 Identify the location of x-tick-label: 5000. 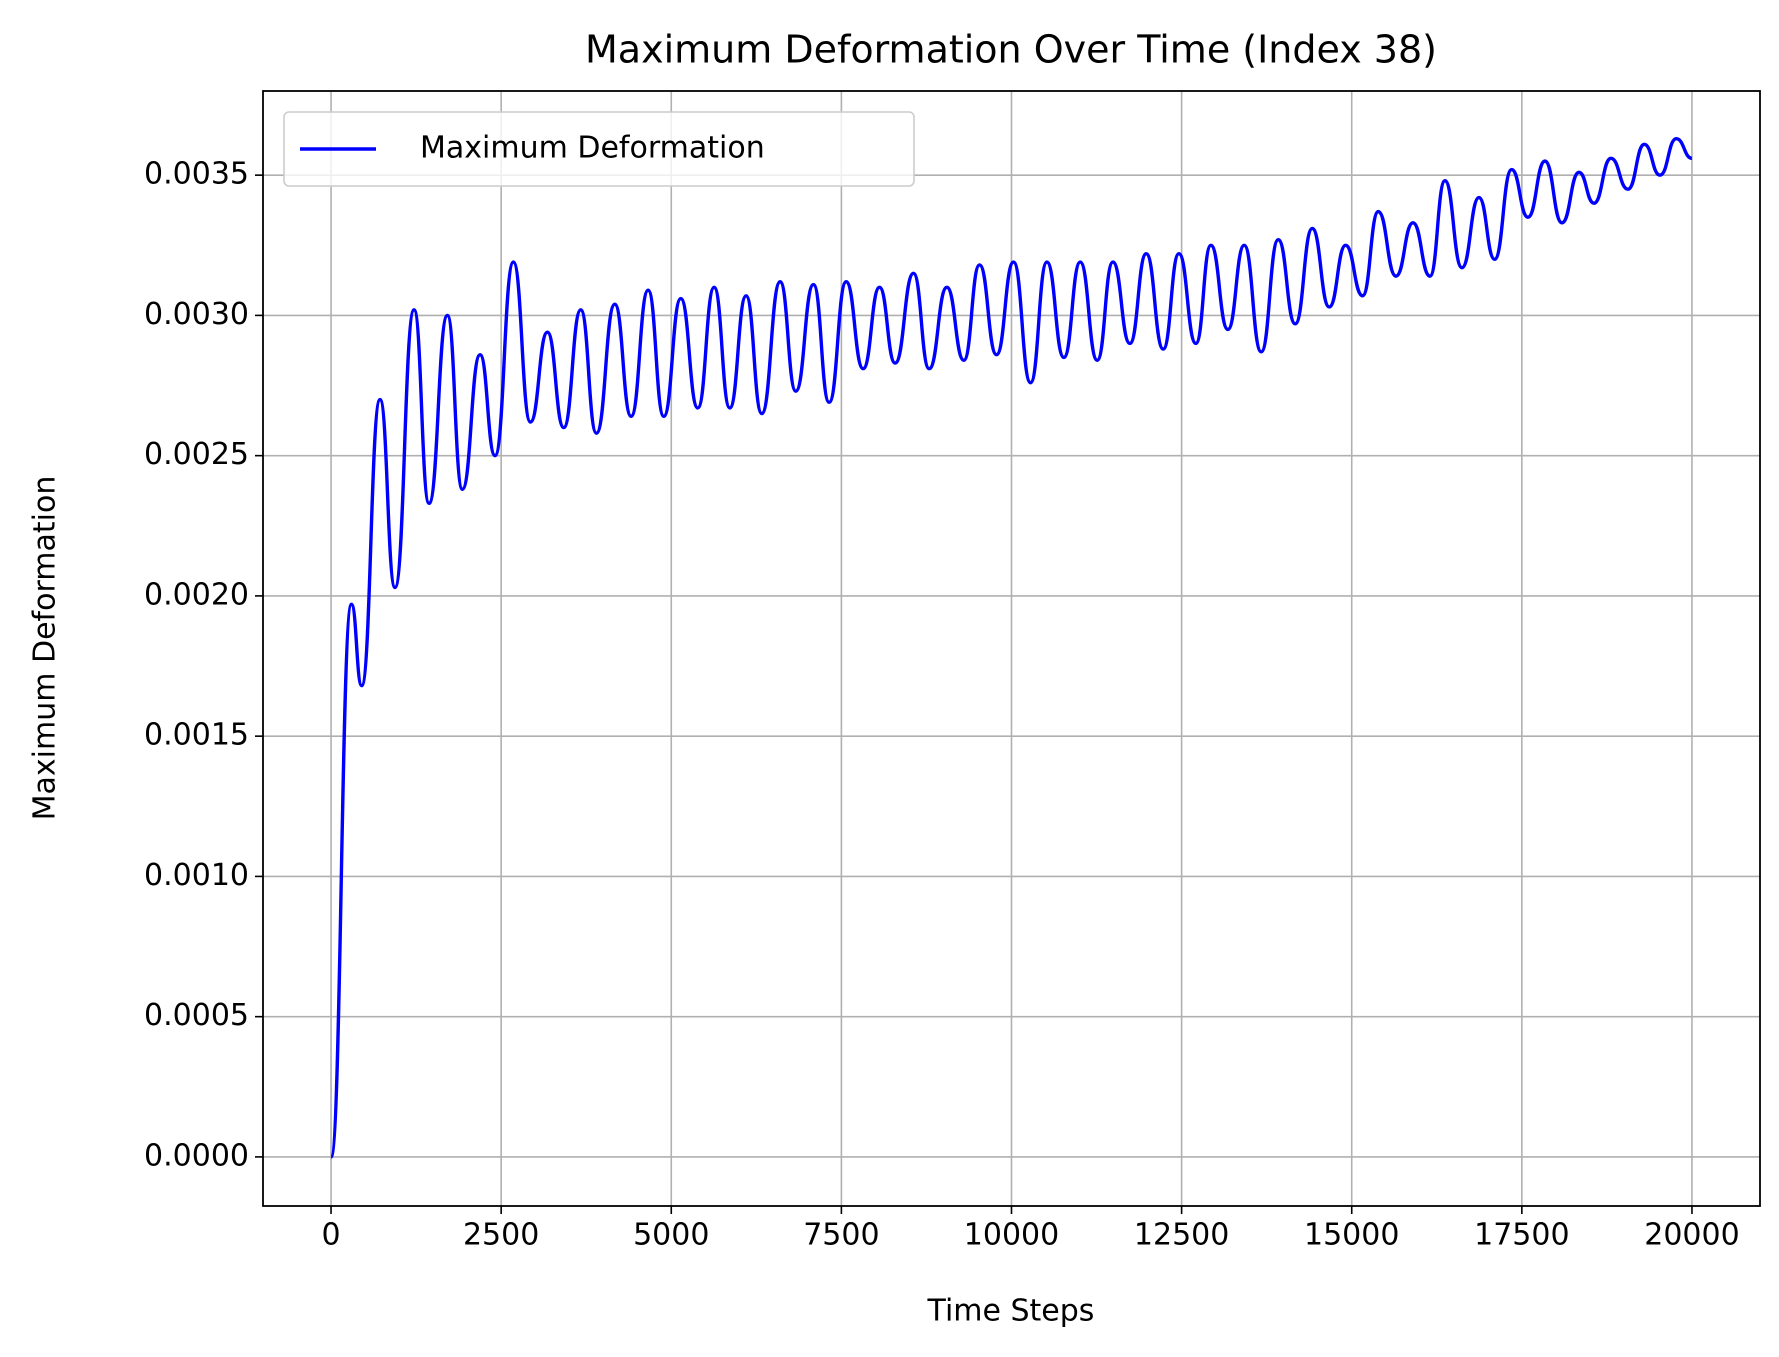
(671, 1235).